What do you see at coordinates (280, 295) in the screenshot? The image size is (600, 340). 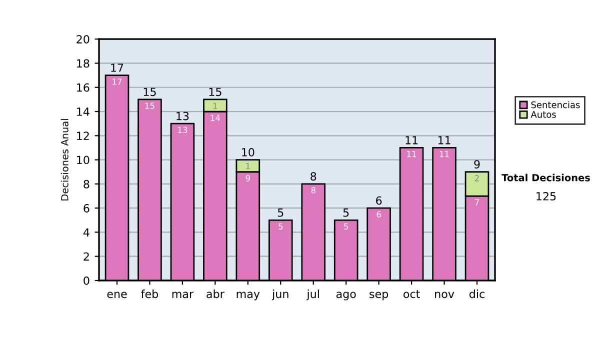 I see `x-tick-label: jun` at bounding box center [280, 295].